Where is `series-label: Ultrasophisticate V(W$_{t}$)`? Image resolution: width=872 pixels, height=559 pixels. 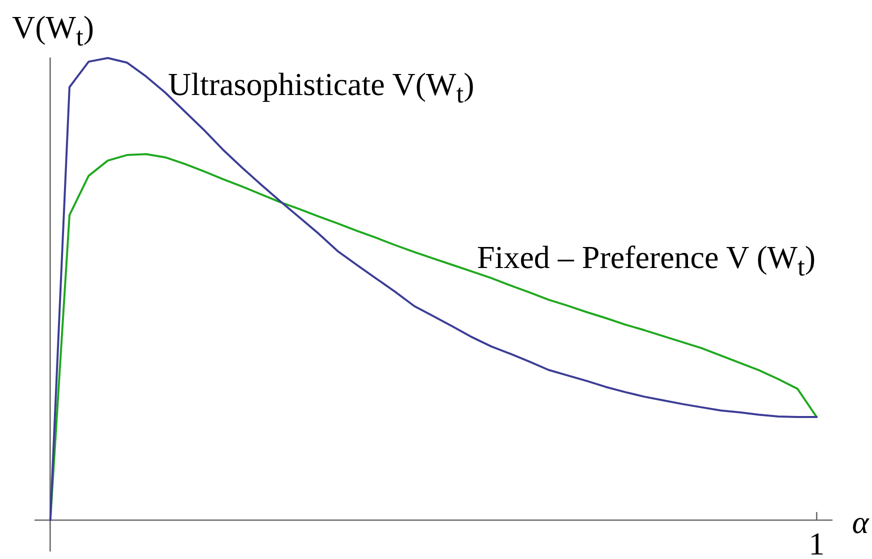
series-label: Ultrasophisticate V(W$_{t}$) is located at coordinates (321, 88).